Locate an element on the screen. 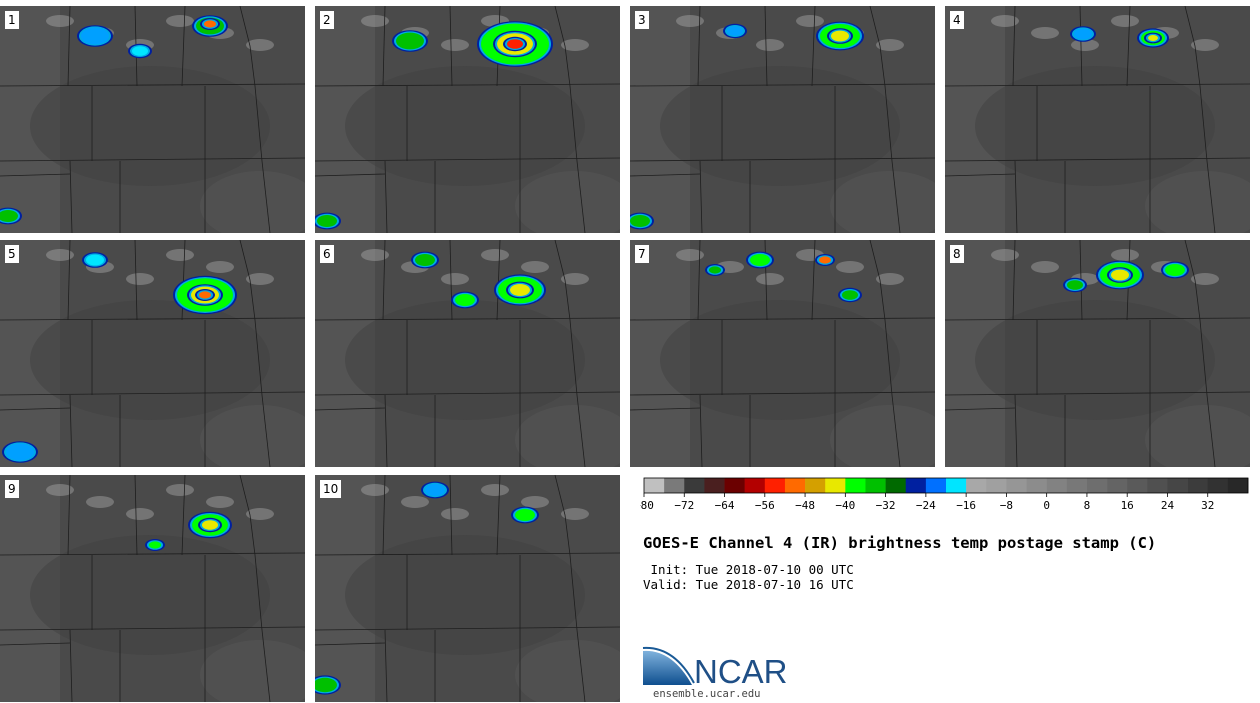 The width and height of the screenshot is (1260, 703). colorbar-tick-label: −64 is located at coordinates (725, 505).